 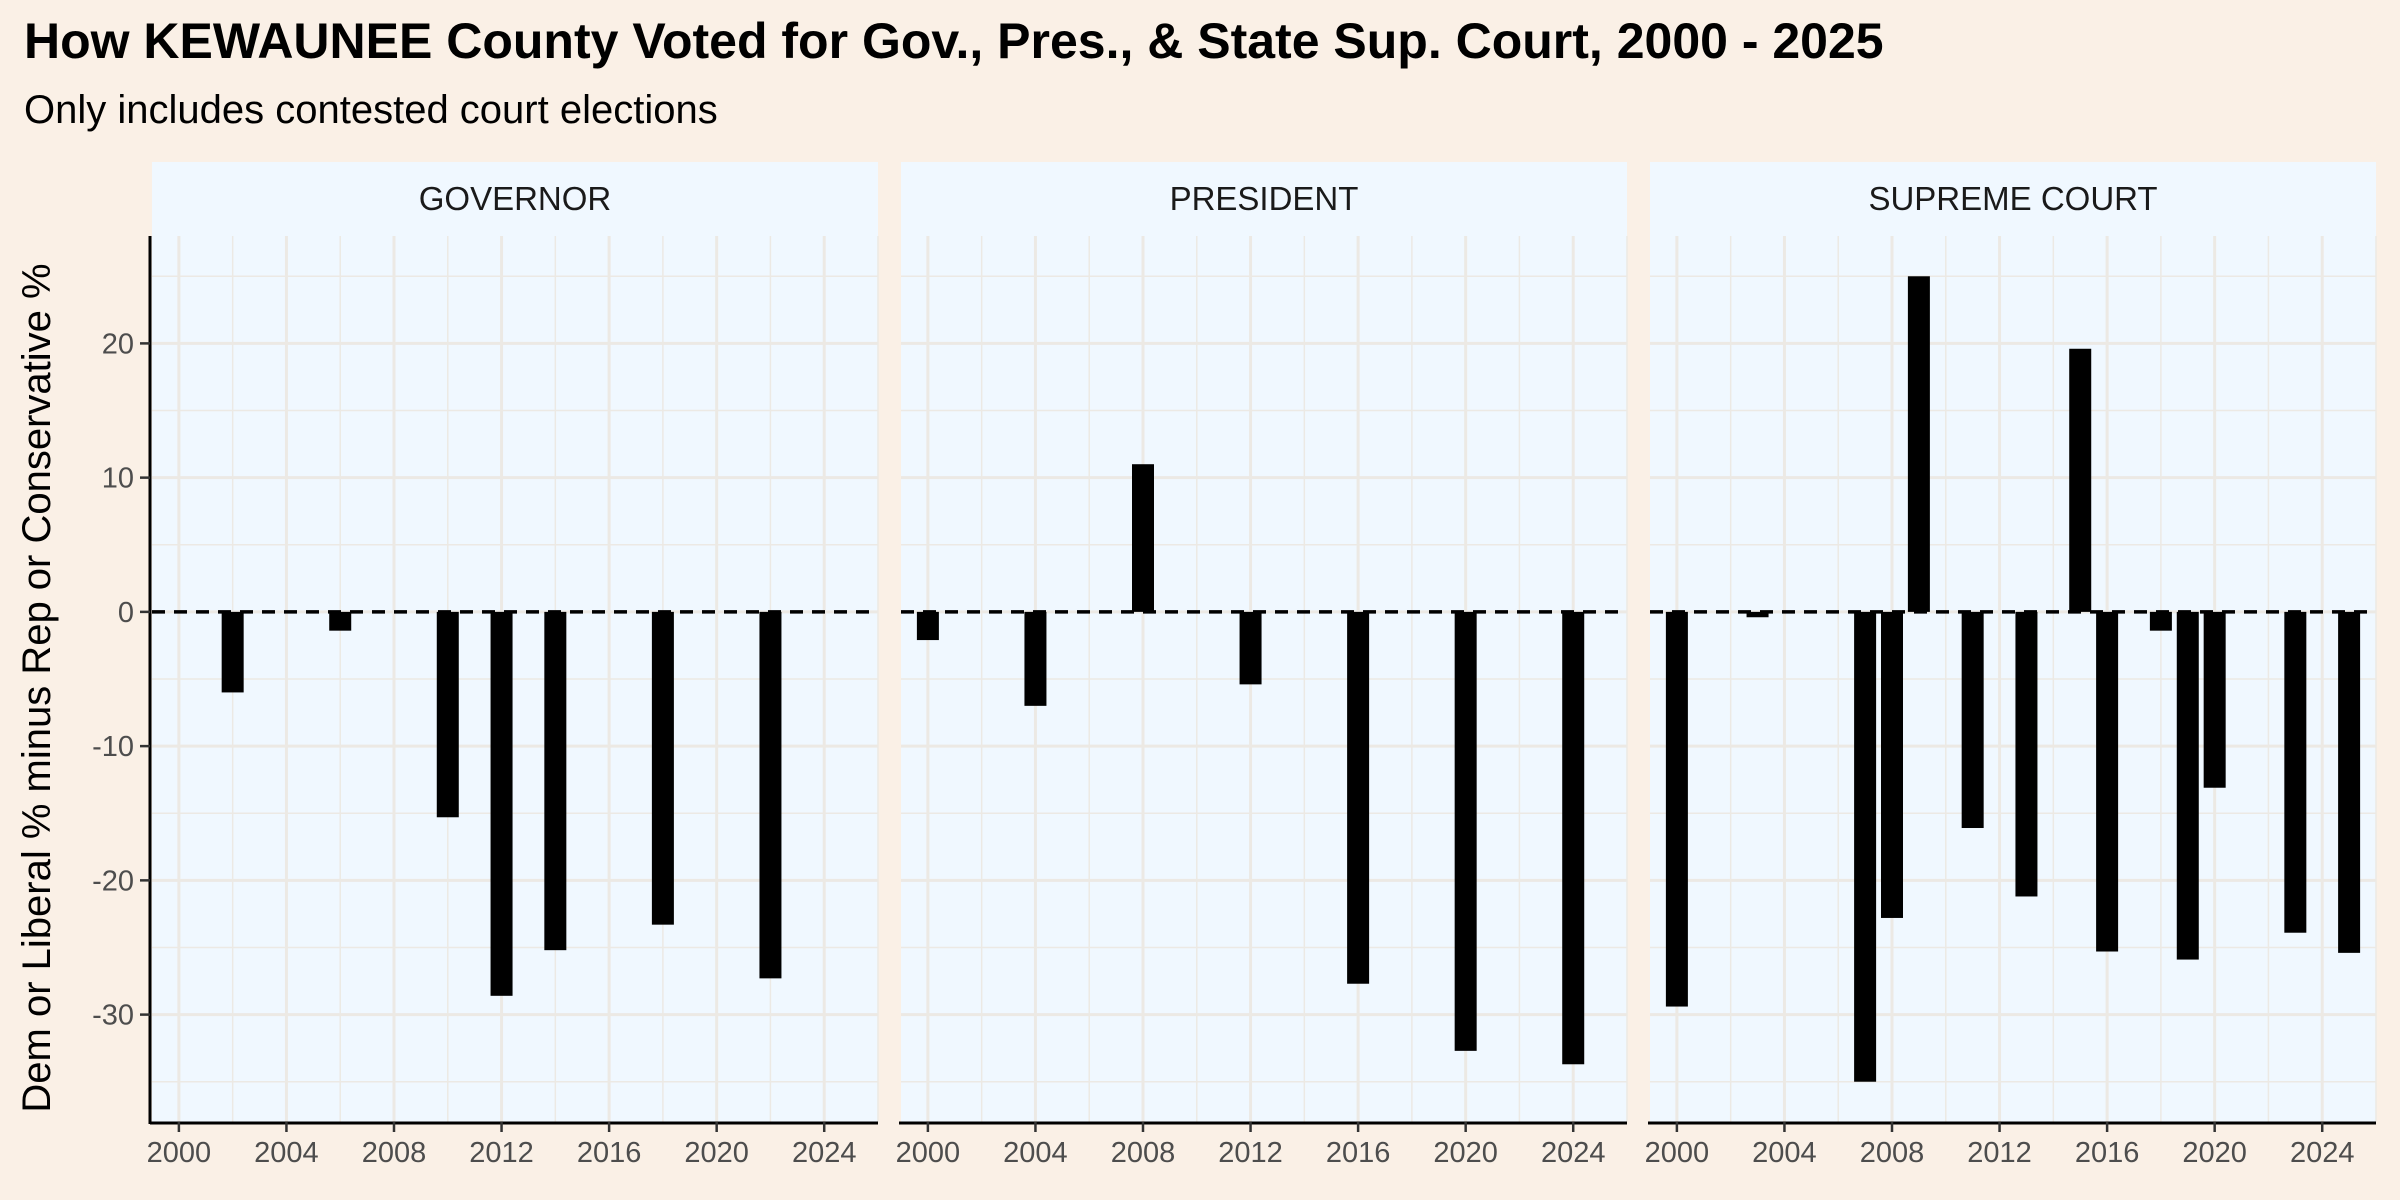 I want to click on facet-label: PRESIDENT, so click(x=1264, y=198).